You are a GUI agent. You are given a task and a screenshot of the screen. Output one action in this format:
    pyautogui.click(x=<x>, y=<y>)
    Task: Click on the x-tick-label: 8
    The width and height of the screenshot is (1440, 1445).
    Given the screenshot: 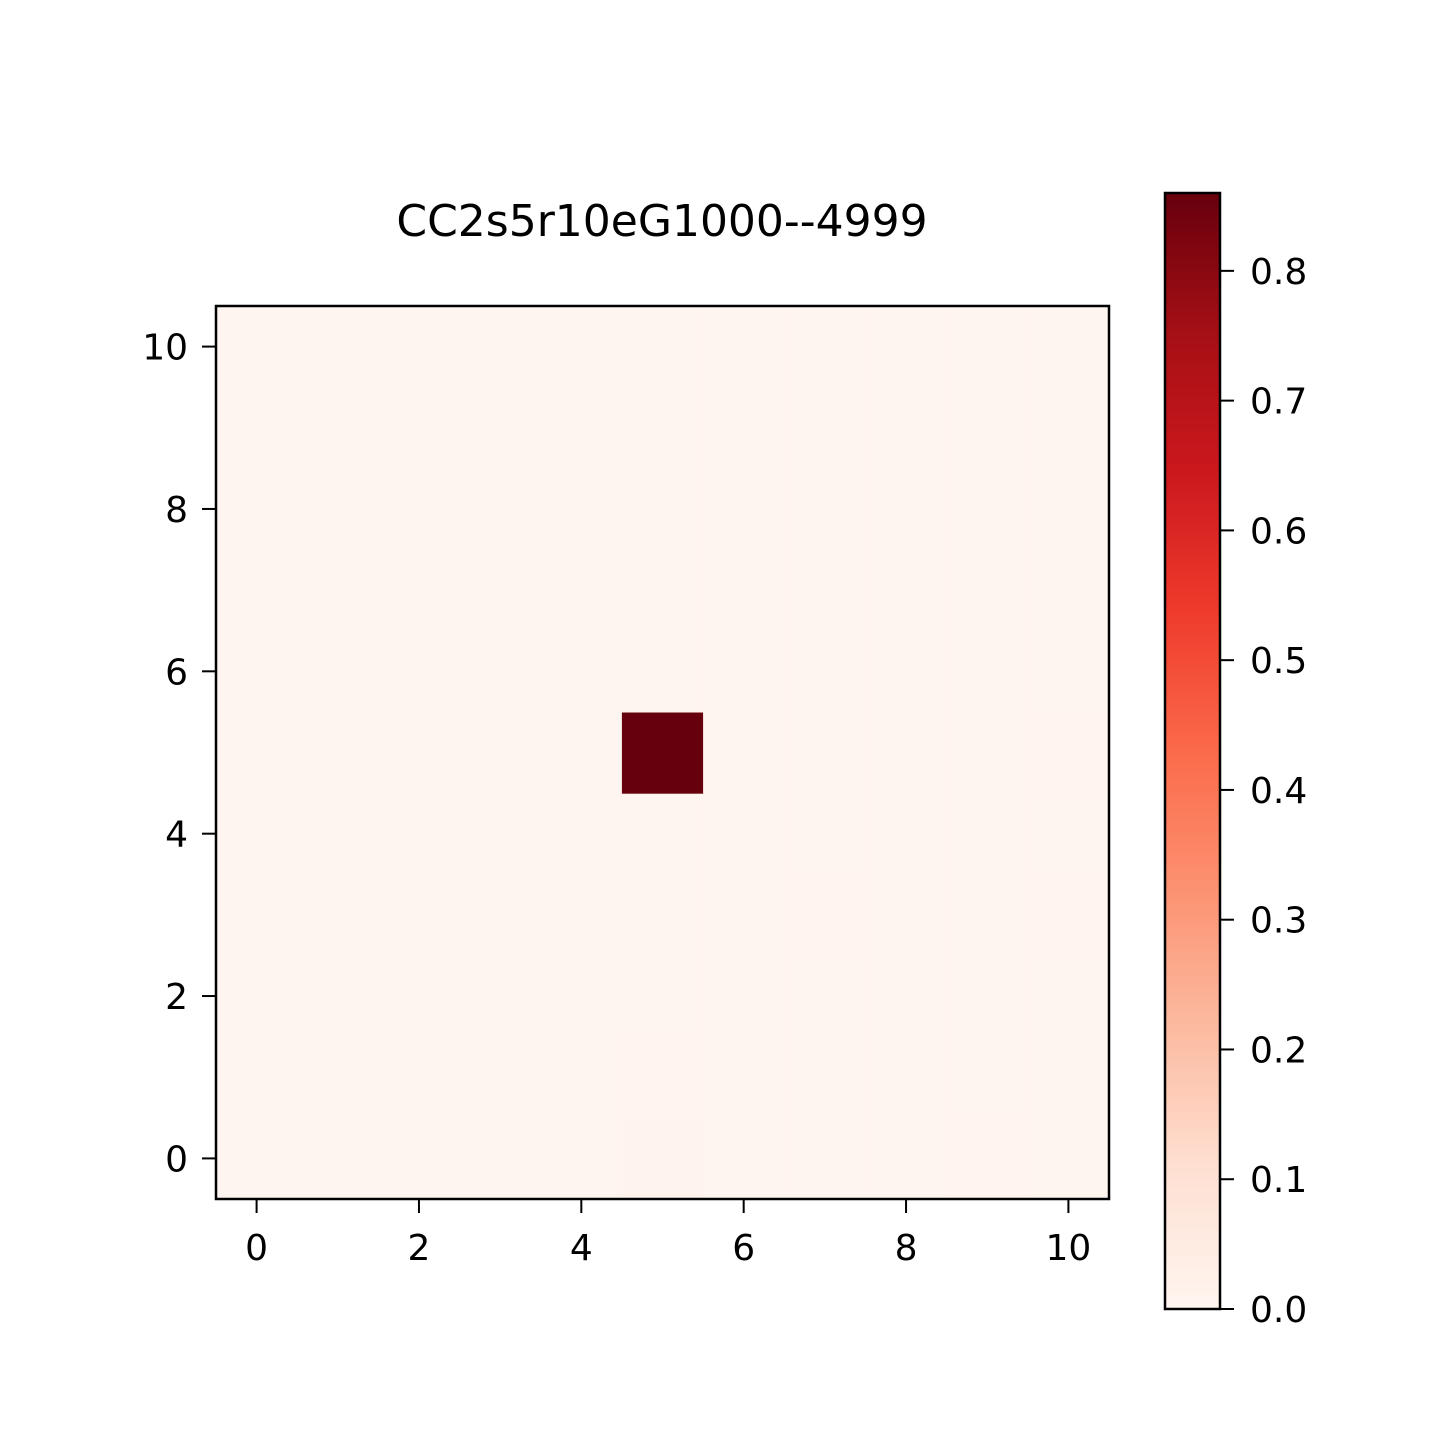 What is the action you would take?
    pyautogui.click(x=906, y=1248)
    